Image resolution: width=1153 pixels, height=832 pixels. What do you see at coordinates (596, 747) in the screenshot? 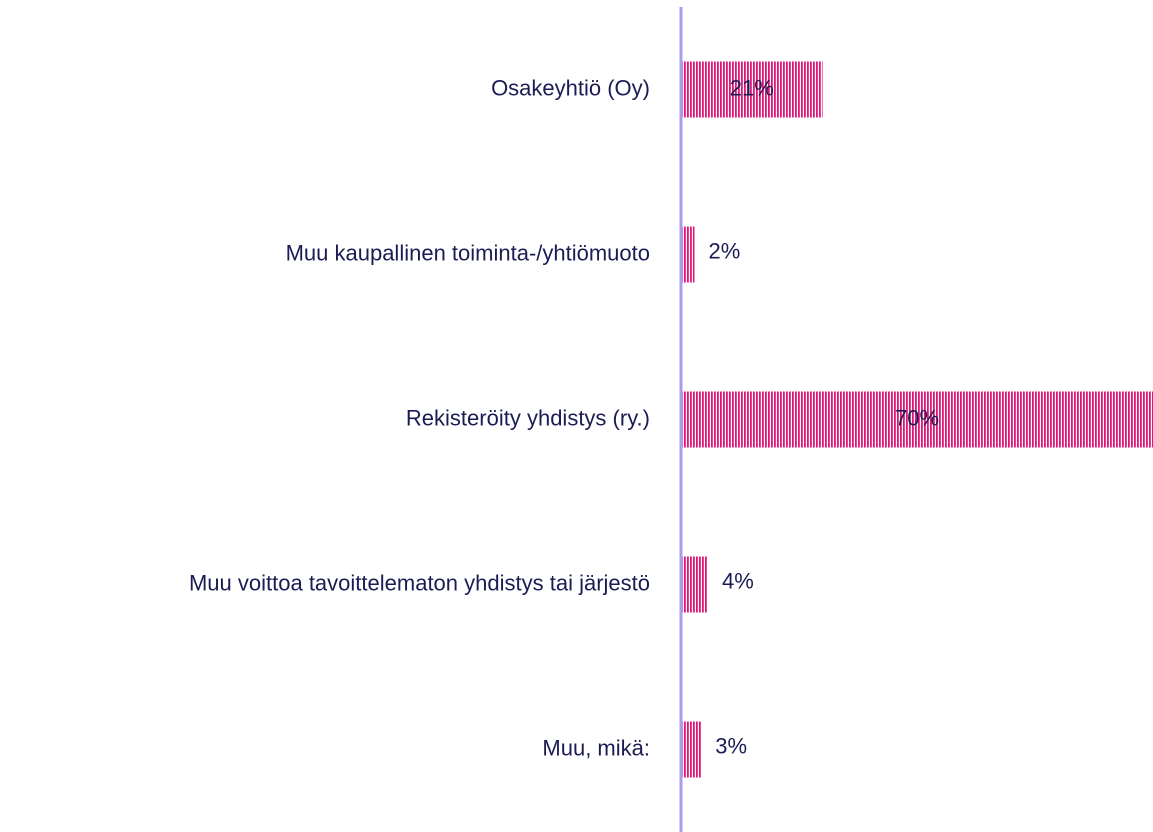
I see `category-label: Muu, mikä:` at bounding box center [596, 747].